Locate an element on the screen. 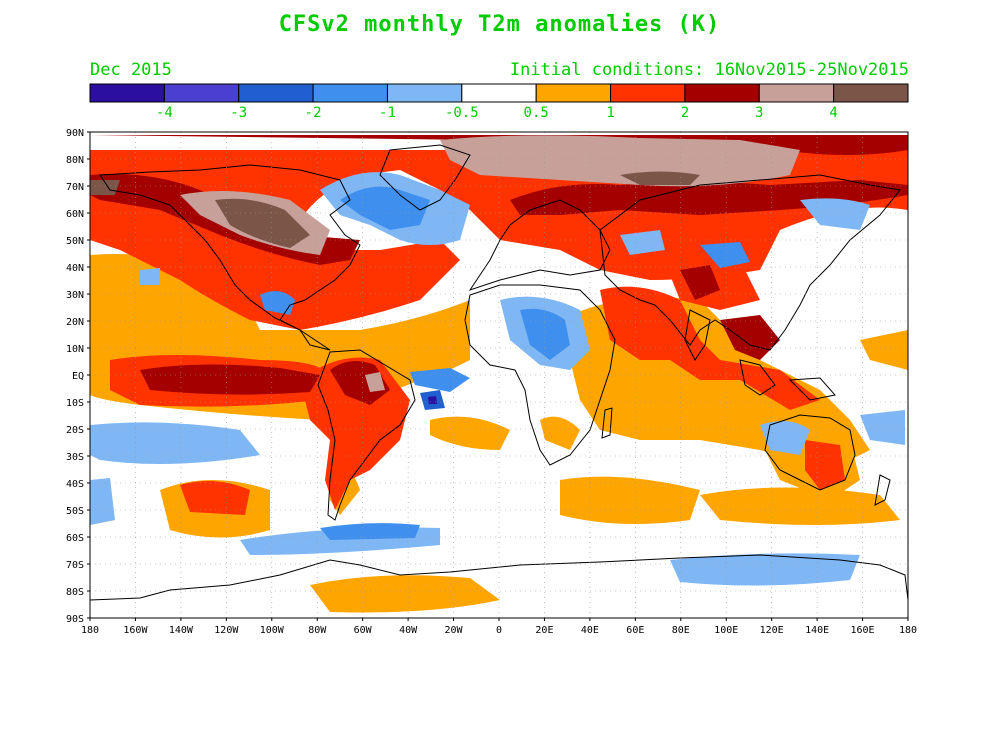 This screenshot has width=999, height=750. latitude-label: 80S is located at coordinates (75, 592).